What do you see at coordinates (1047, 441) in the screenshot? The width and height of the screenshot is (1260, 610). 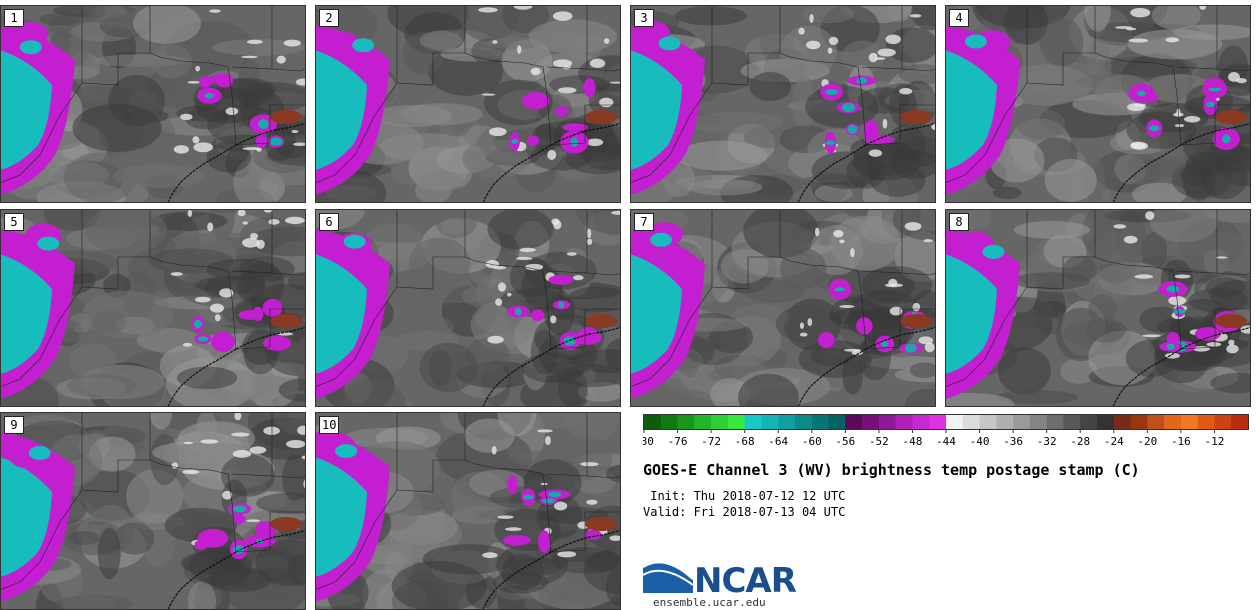 I see `colorbar-tick-label: -32` at bounding box center [1047, 441].